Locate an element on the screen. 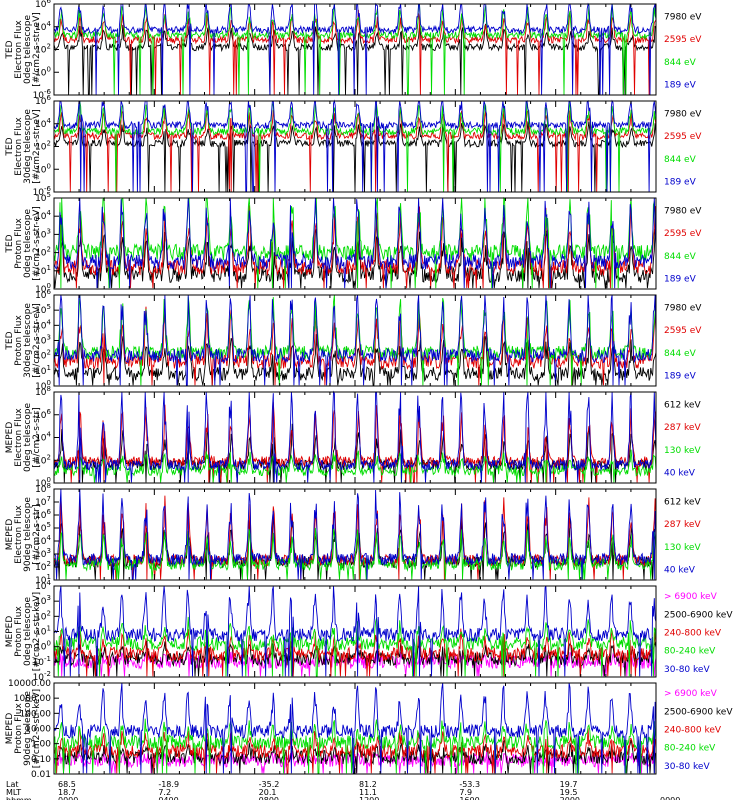 The image size is (750, 800). x-row-label-mlt: MLT is located at coordinates (13, 792).